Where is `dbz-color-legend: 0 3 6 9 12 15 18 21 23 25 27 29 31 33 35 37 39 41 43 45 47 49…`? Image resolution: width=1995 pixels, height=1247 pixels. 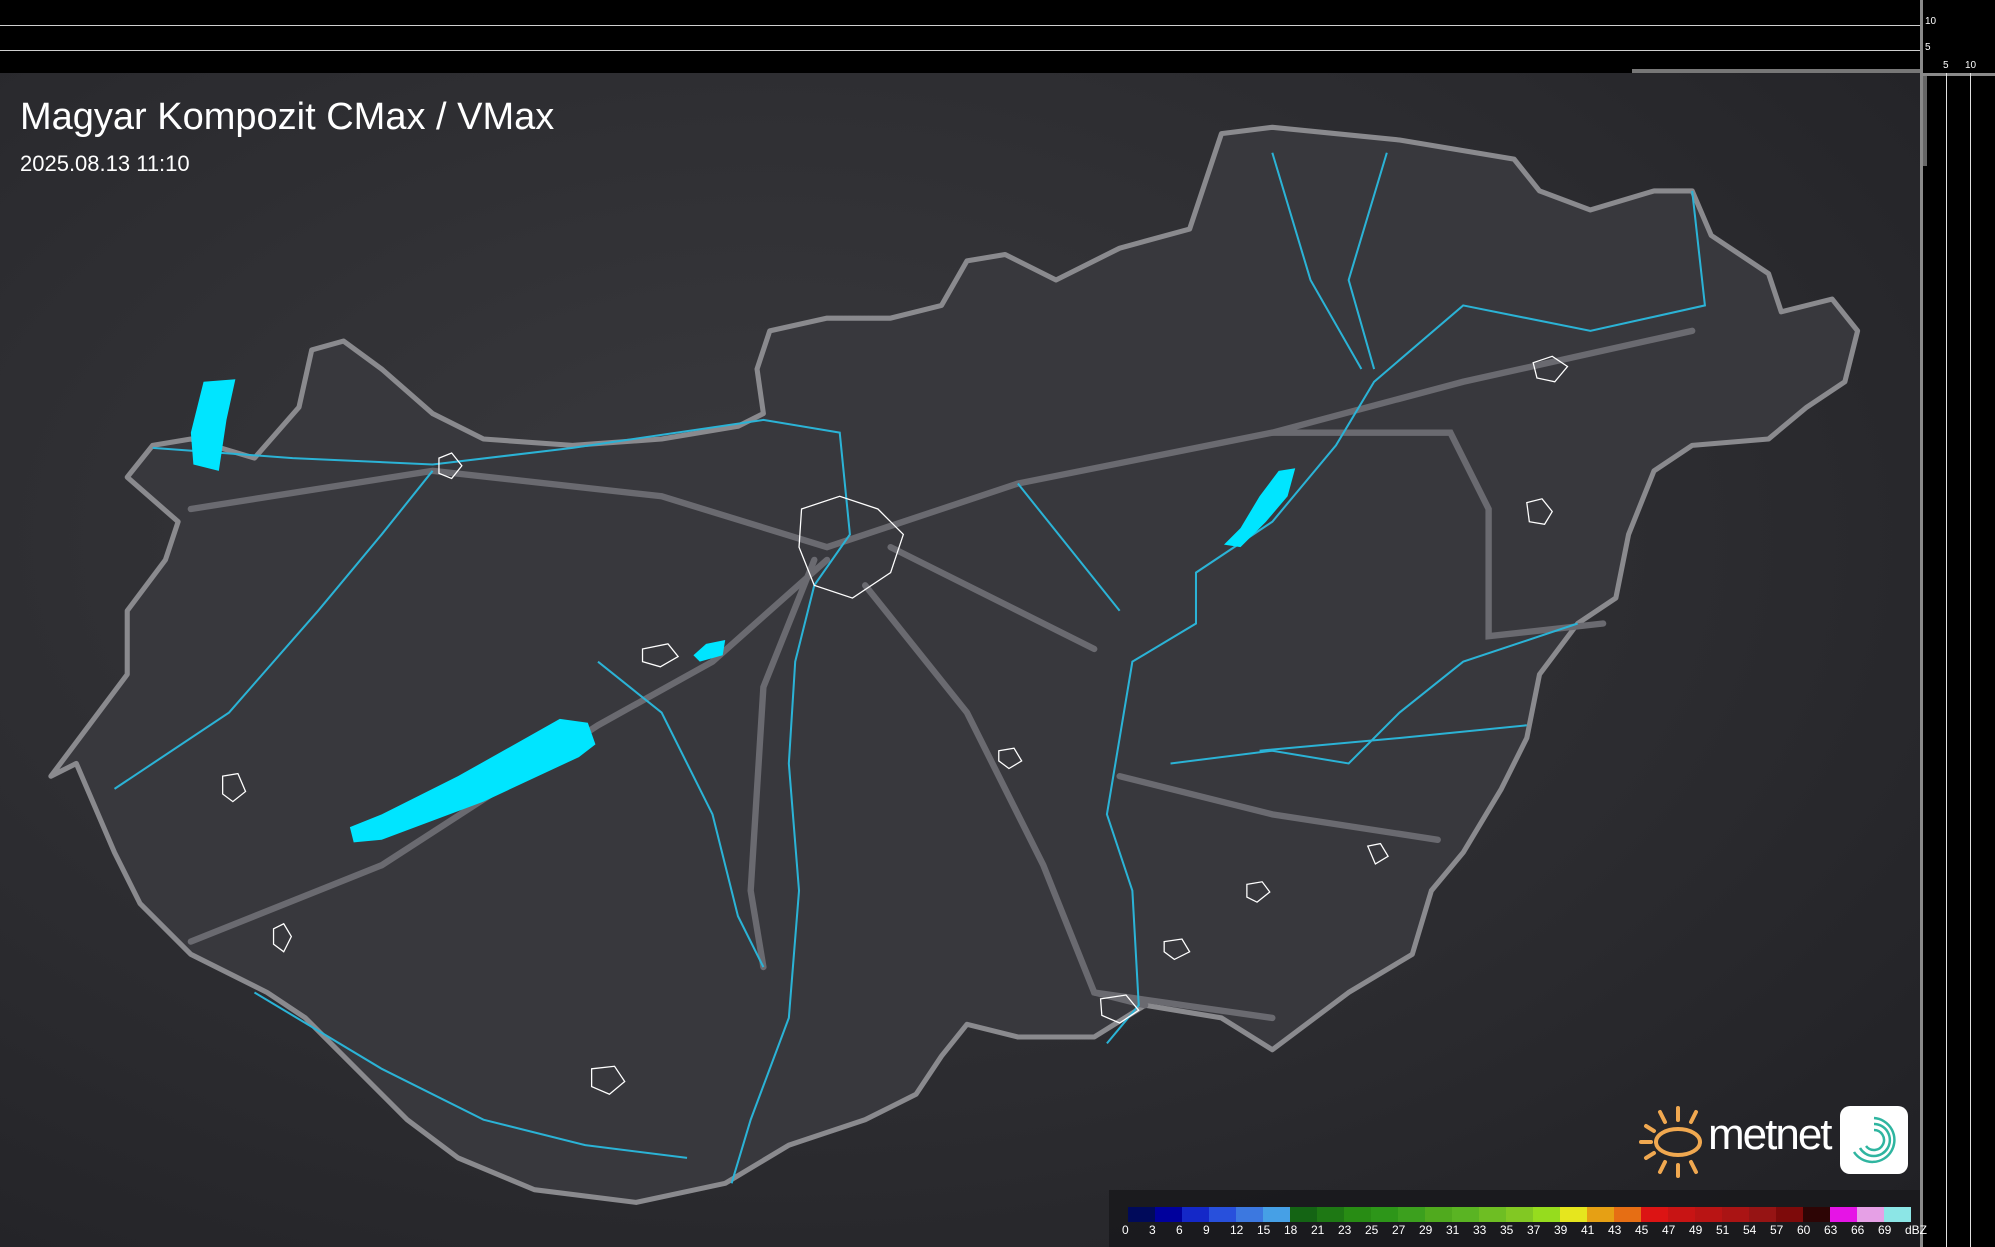 dbz-color-legend: 0 3 6 9 12 15 18 21 23 25 27 29 31 33 35 37 39 41 43 45 47 49… is located at coordinates (1518, 1218).